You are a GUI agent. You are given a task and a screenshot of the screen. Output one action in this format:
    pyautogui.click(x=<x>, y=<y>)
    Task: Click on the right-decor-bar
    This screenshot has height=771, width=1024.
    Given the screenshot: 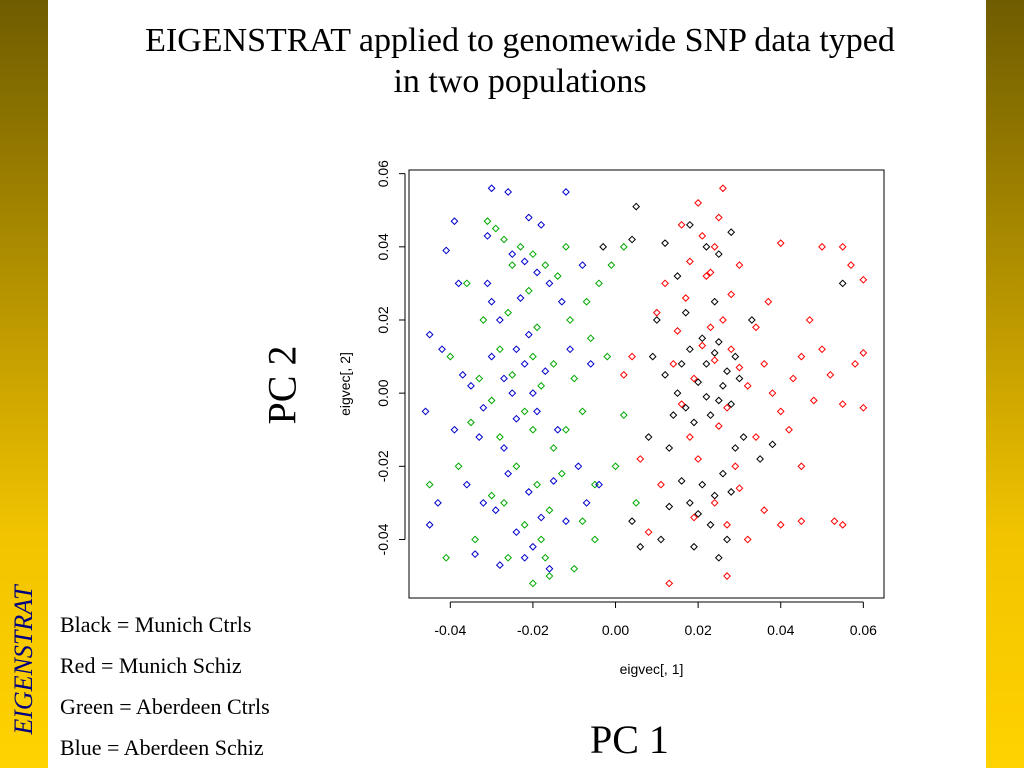 What is the action you would take?
    pyautogui.click(x=1005, y=384)
    